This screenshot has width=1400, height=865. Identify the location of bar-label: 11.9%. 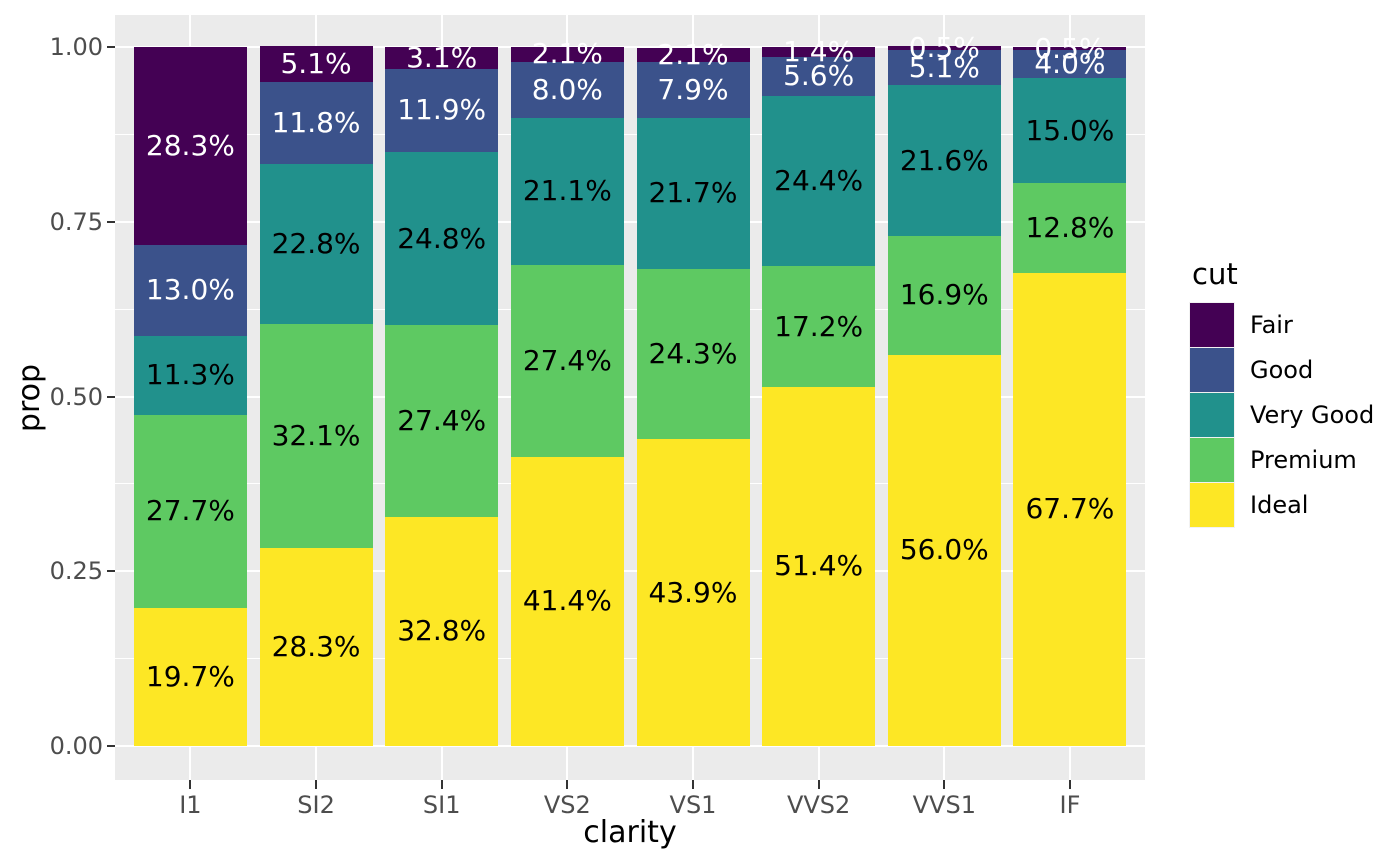
(442, 110).